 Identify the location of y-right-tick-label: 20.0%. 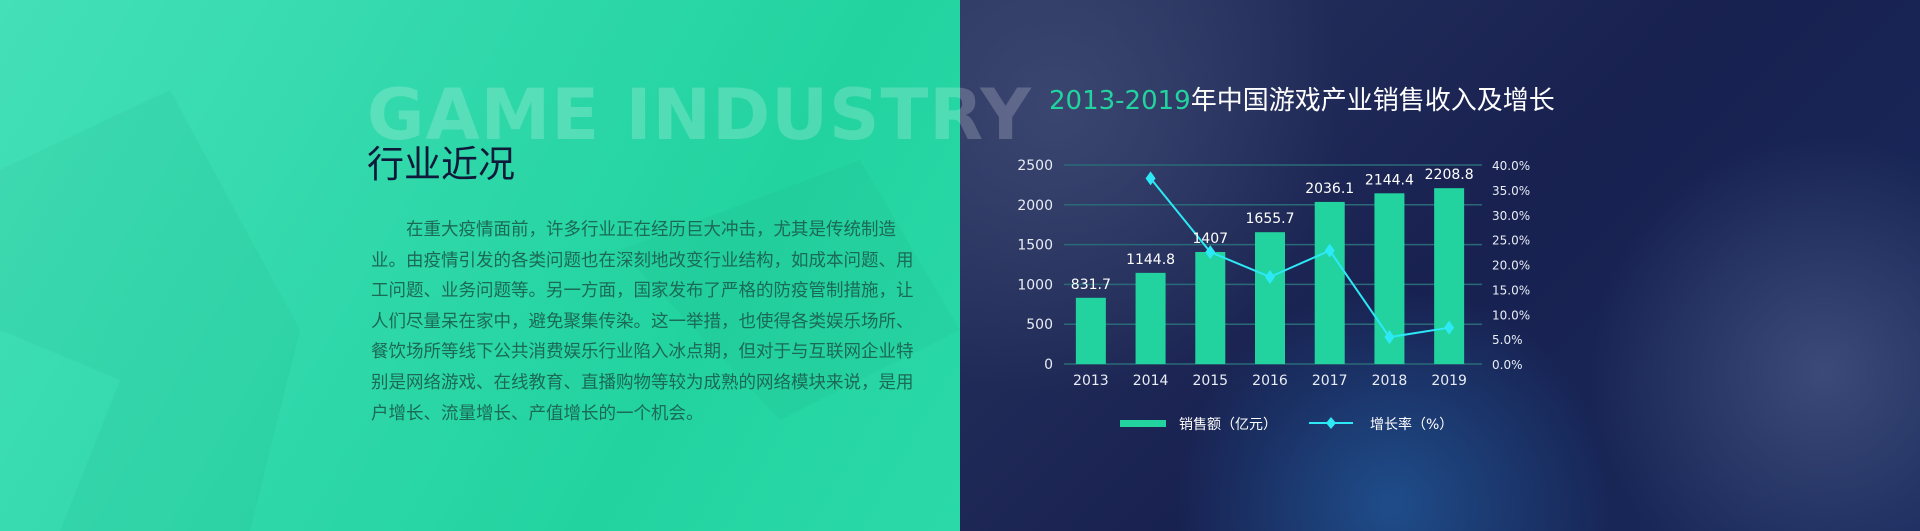
(1511, 266).